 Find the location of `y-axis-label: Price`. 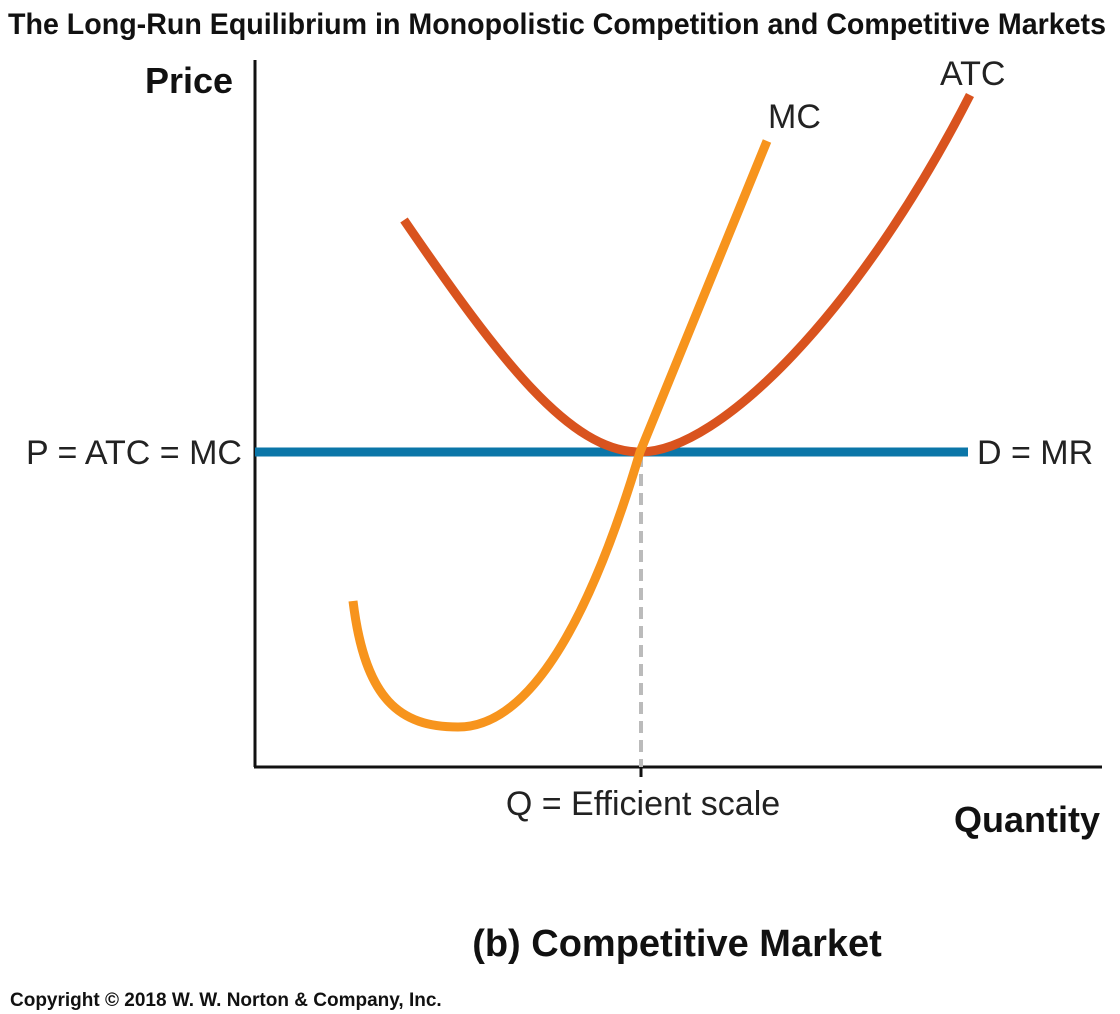

y-axis-label: Price is located at coordinates (189, 80).